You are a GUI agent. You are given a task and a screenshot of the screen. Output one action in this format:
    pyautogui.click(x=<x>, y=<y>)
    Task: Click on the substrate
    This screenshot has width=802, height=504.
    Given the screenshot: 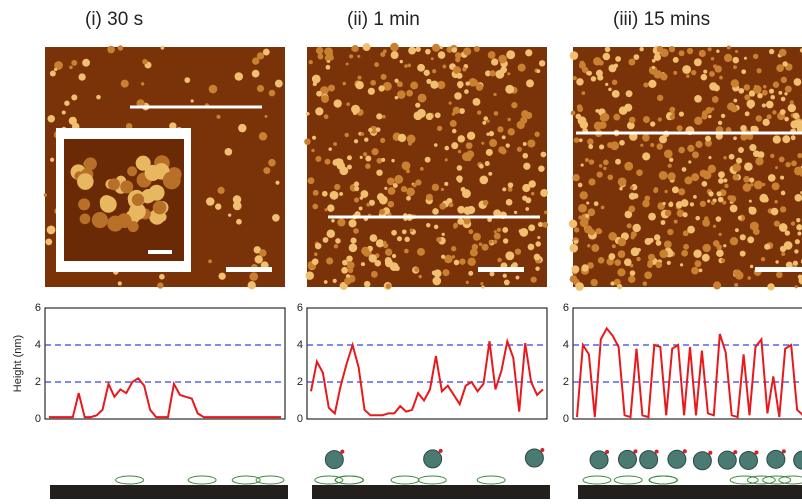 What is the action you would take?
    pyautogui.click(x=169, y=492)
    